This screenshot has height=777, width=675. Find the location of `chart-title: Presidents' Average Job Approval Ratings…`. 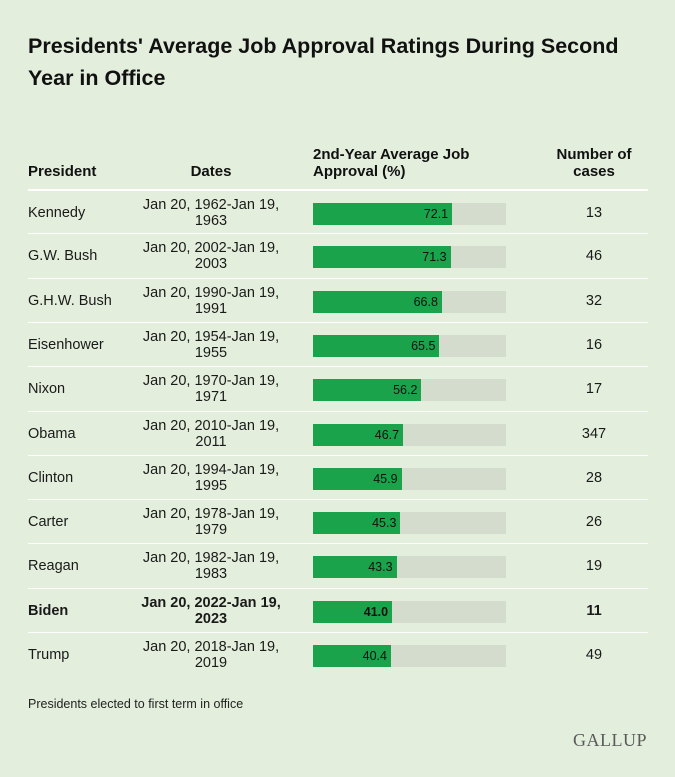

chart-title: Presidents' Average Job Approval Ratings… is located at coordinates (323, 62).